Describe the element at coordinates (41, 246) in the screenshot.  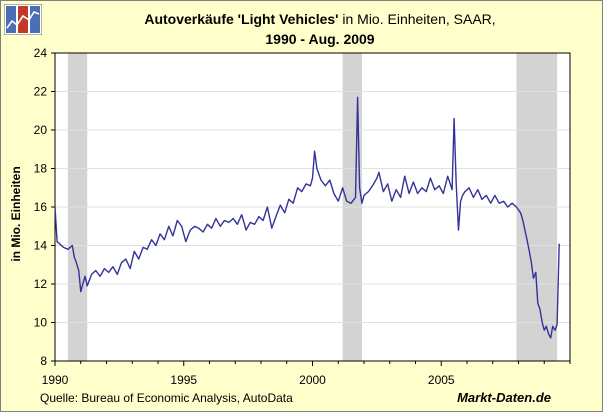
I see `y-tick-label: 14` at that location.